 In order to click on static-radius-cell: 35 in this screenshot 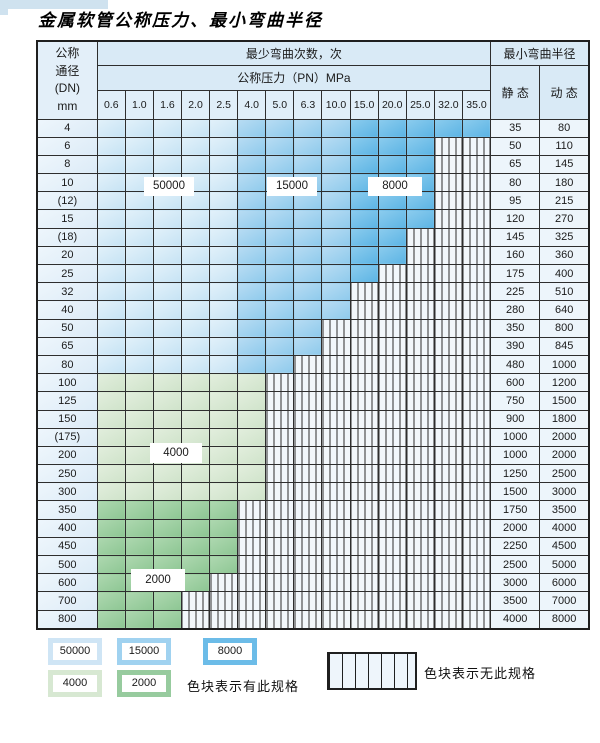, I will do `click(515, 128)`.